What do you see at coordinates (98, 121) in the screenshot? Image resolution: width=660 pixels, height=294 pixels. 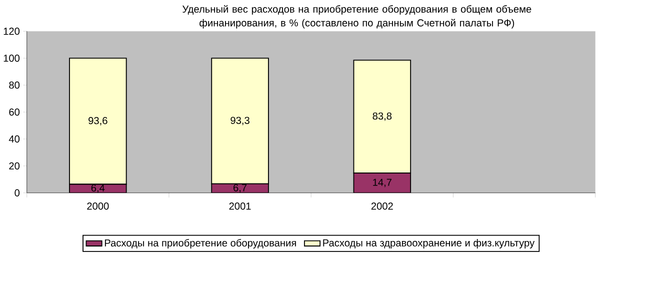 I see `data-label: 93,6` at bounding box center [98, 121].